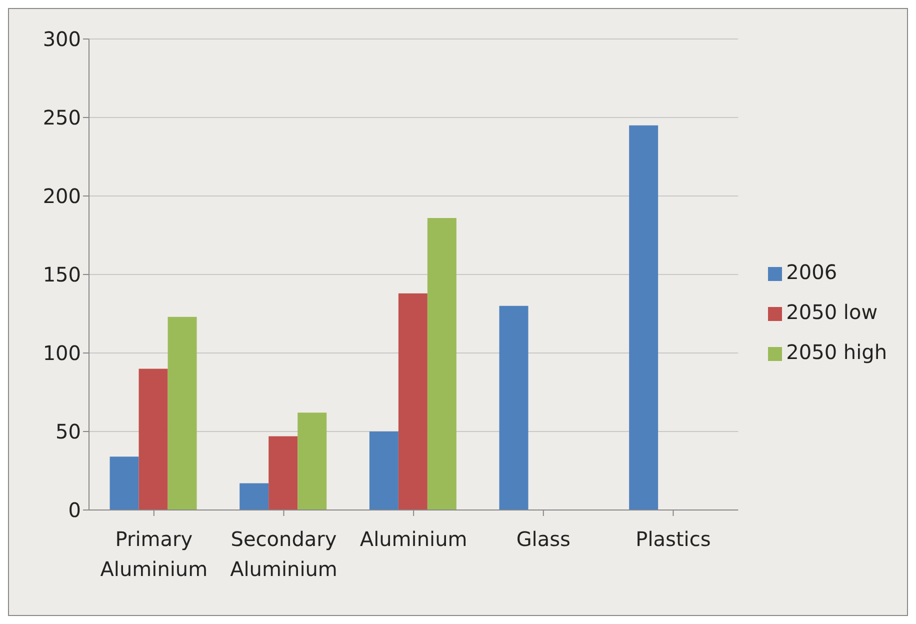 This screenshot has width=916, height=624. I want to click on legend-label: 2050 high, so click(836, 352).